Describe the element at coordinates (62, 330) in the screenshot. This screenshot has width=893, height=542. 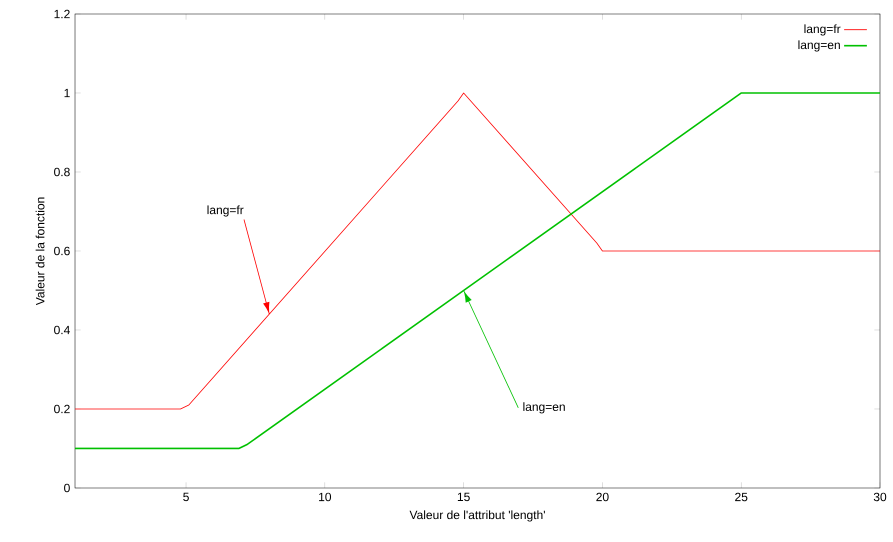
I see `y-tick-label: 0.4` at that location.